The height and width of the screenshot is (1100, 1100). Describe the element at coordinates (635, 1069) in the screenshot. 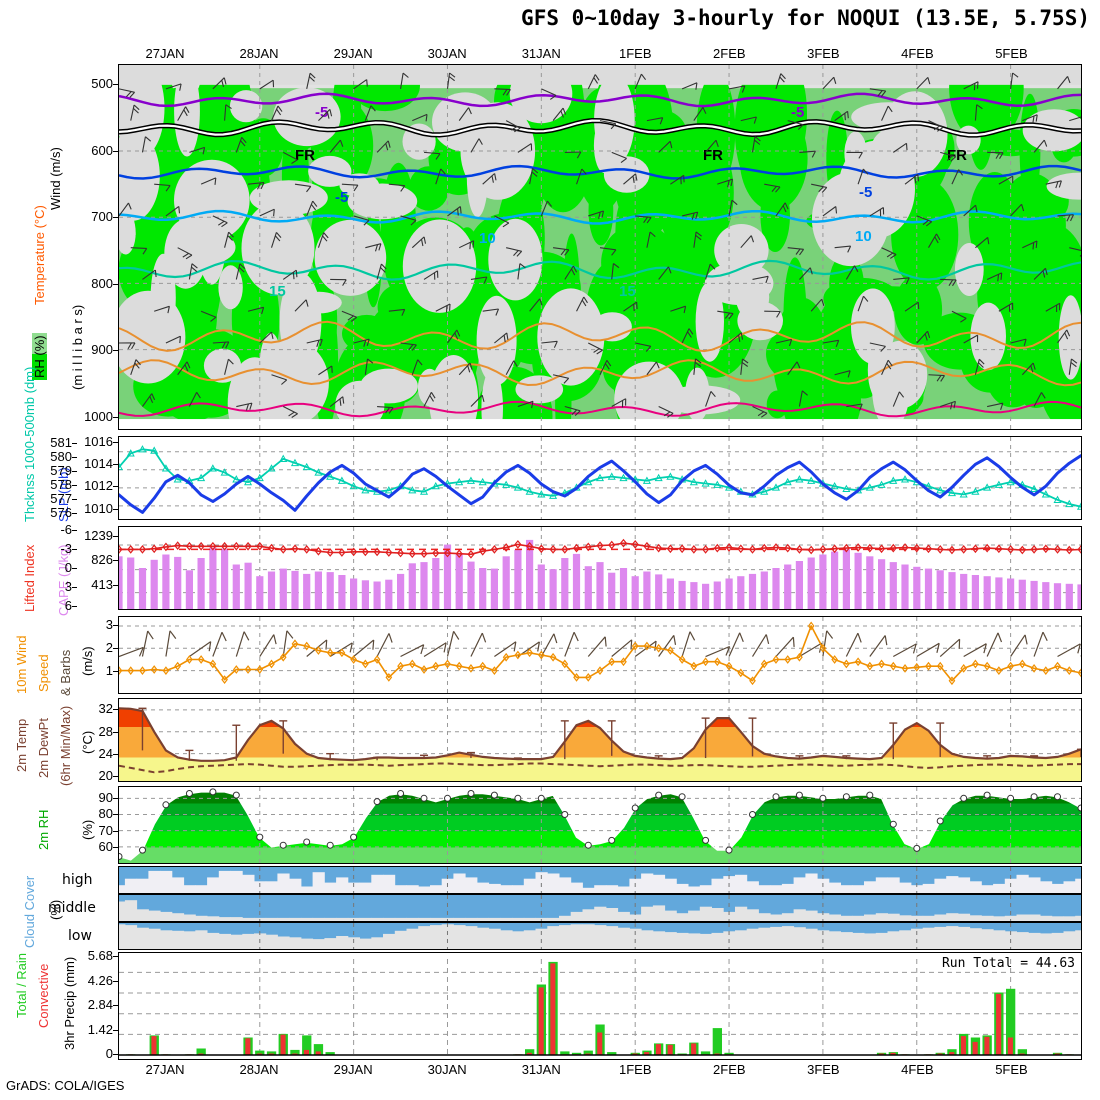

I see `date-label: 1FEB` at that location.